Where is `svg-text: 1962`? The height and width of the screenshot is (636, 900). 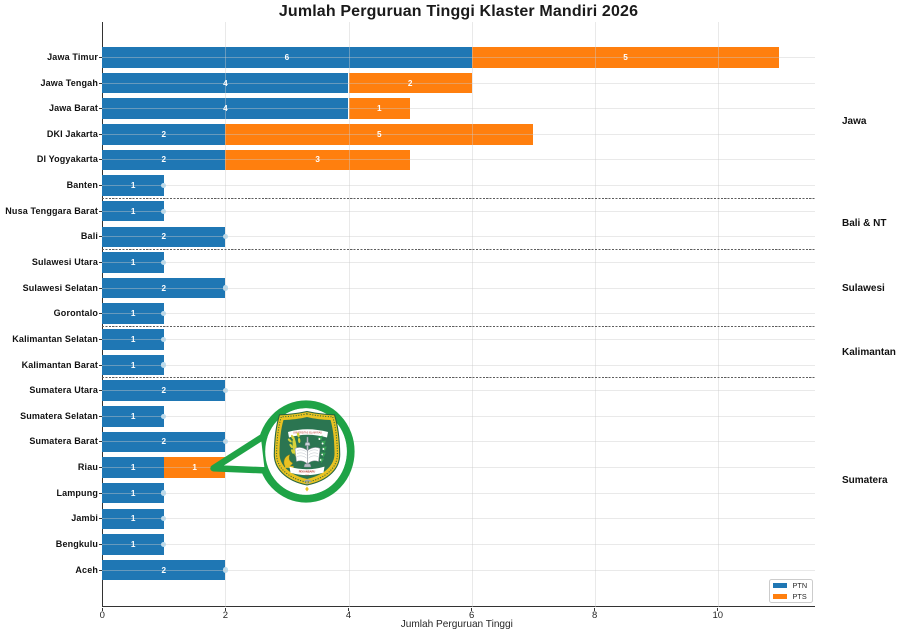
svg-text: 1962 is located at coordinates (307, 476).